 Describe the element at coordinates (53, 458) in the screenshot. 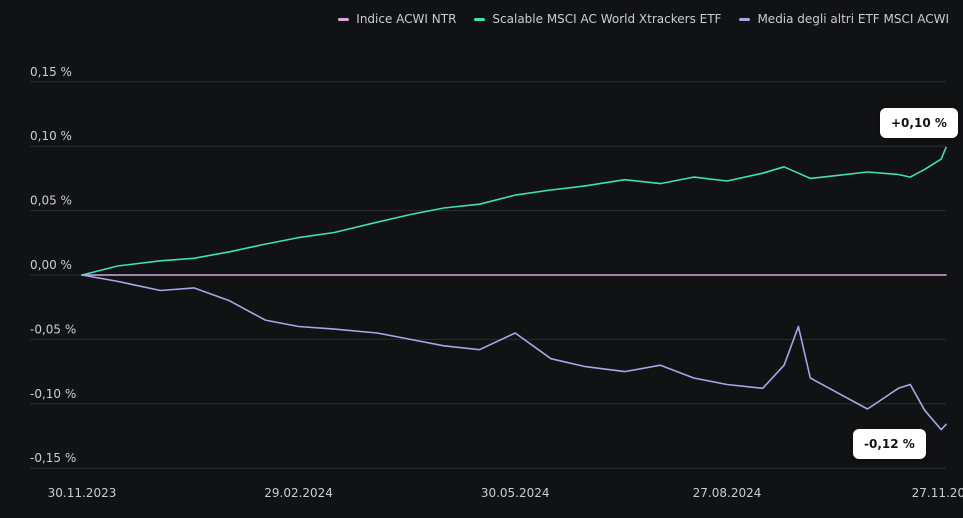

I see `y-tick-label: -0,15 %` at that location.